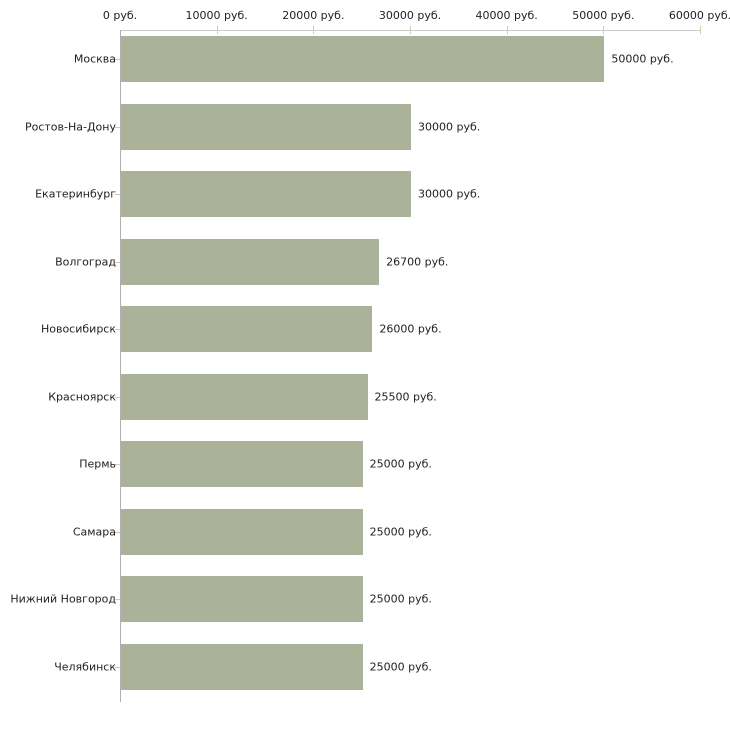 The height and width of the screenshot is (730, 730). I want to click on category-label: Новосибирск, so click(78, 329).